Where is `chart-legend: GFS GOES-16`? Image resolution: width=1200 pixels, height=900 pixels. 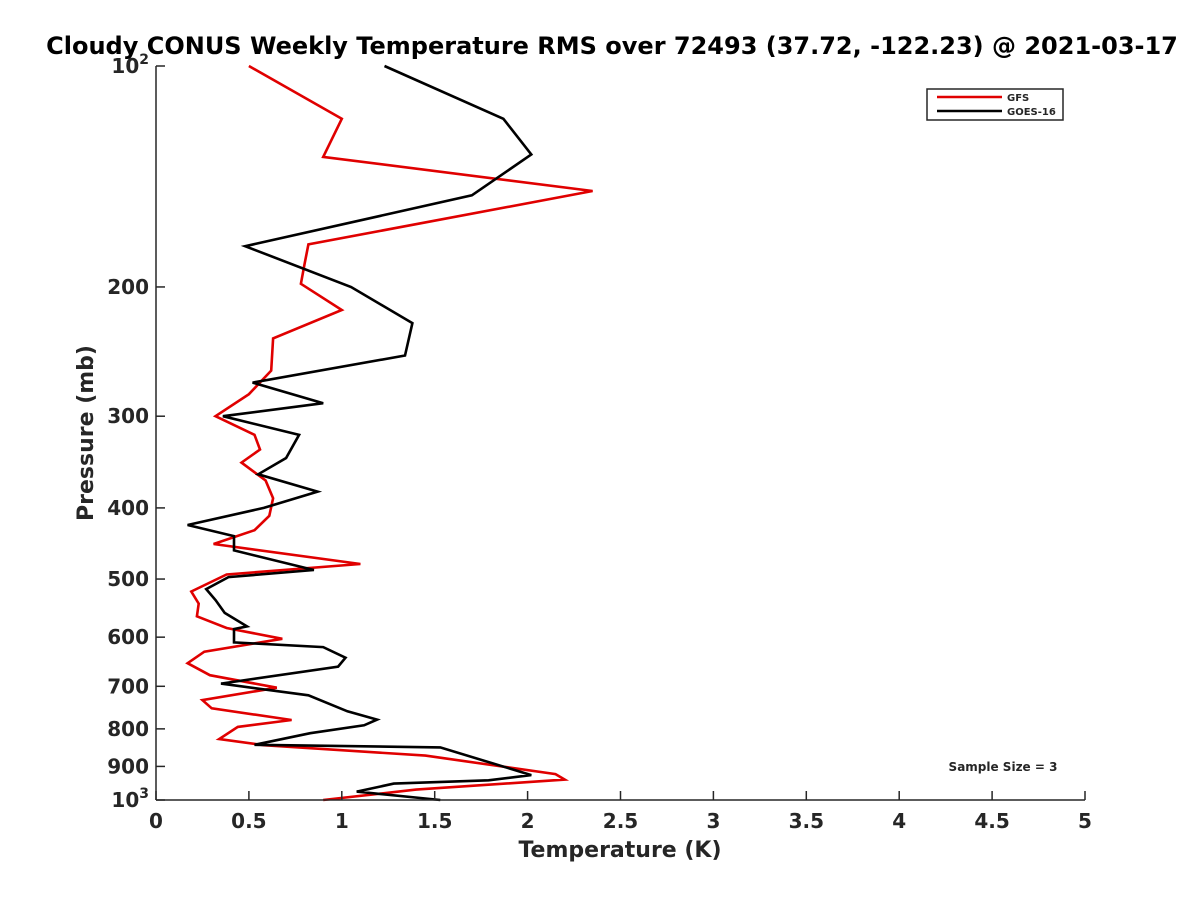 chart-legend: GFS GOES-16 is located at coordinates (995, 104).